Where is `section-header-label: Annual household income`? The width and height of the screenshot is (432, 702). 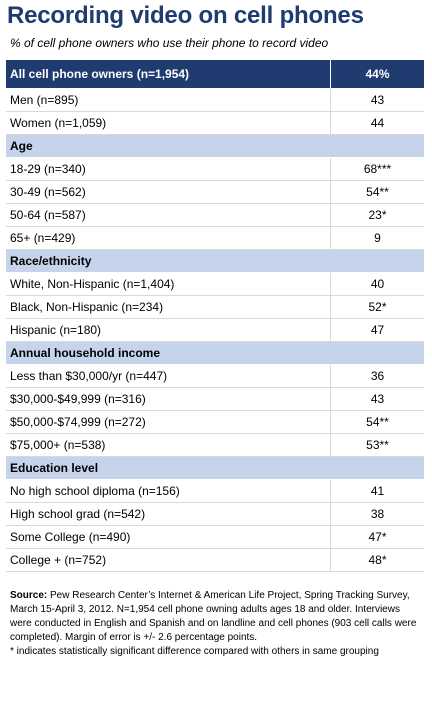
section-header-label: Annual household income is located at coordinates (85, 353).